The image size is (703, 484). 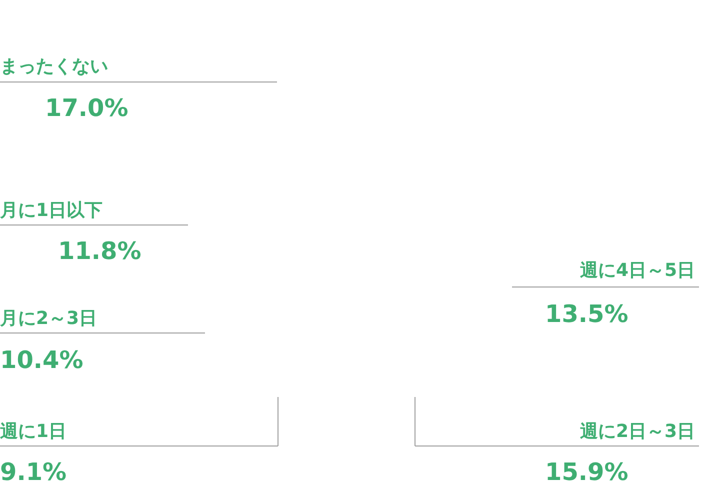 What do you see at coordinates (100, 251) in the screenshot?
I see `data-label: 11.8%` at bounding box center [100, 251].